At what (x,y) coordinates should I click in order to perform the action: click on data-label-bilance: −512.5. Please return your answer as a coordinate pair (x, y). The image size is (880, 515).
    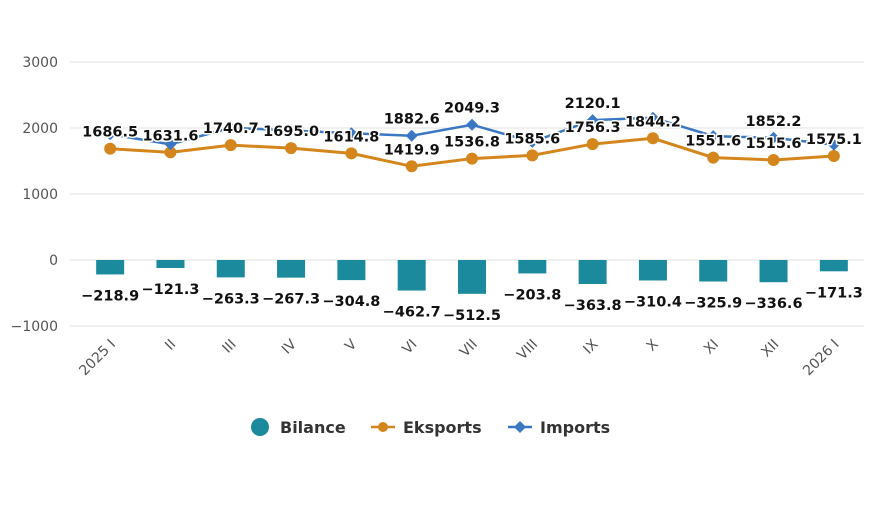
    Looking at the image, I should click on (472, 316).